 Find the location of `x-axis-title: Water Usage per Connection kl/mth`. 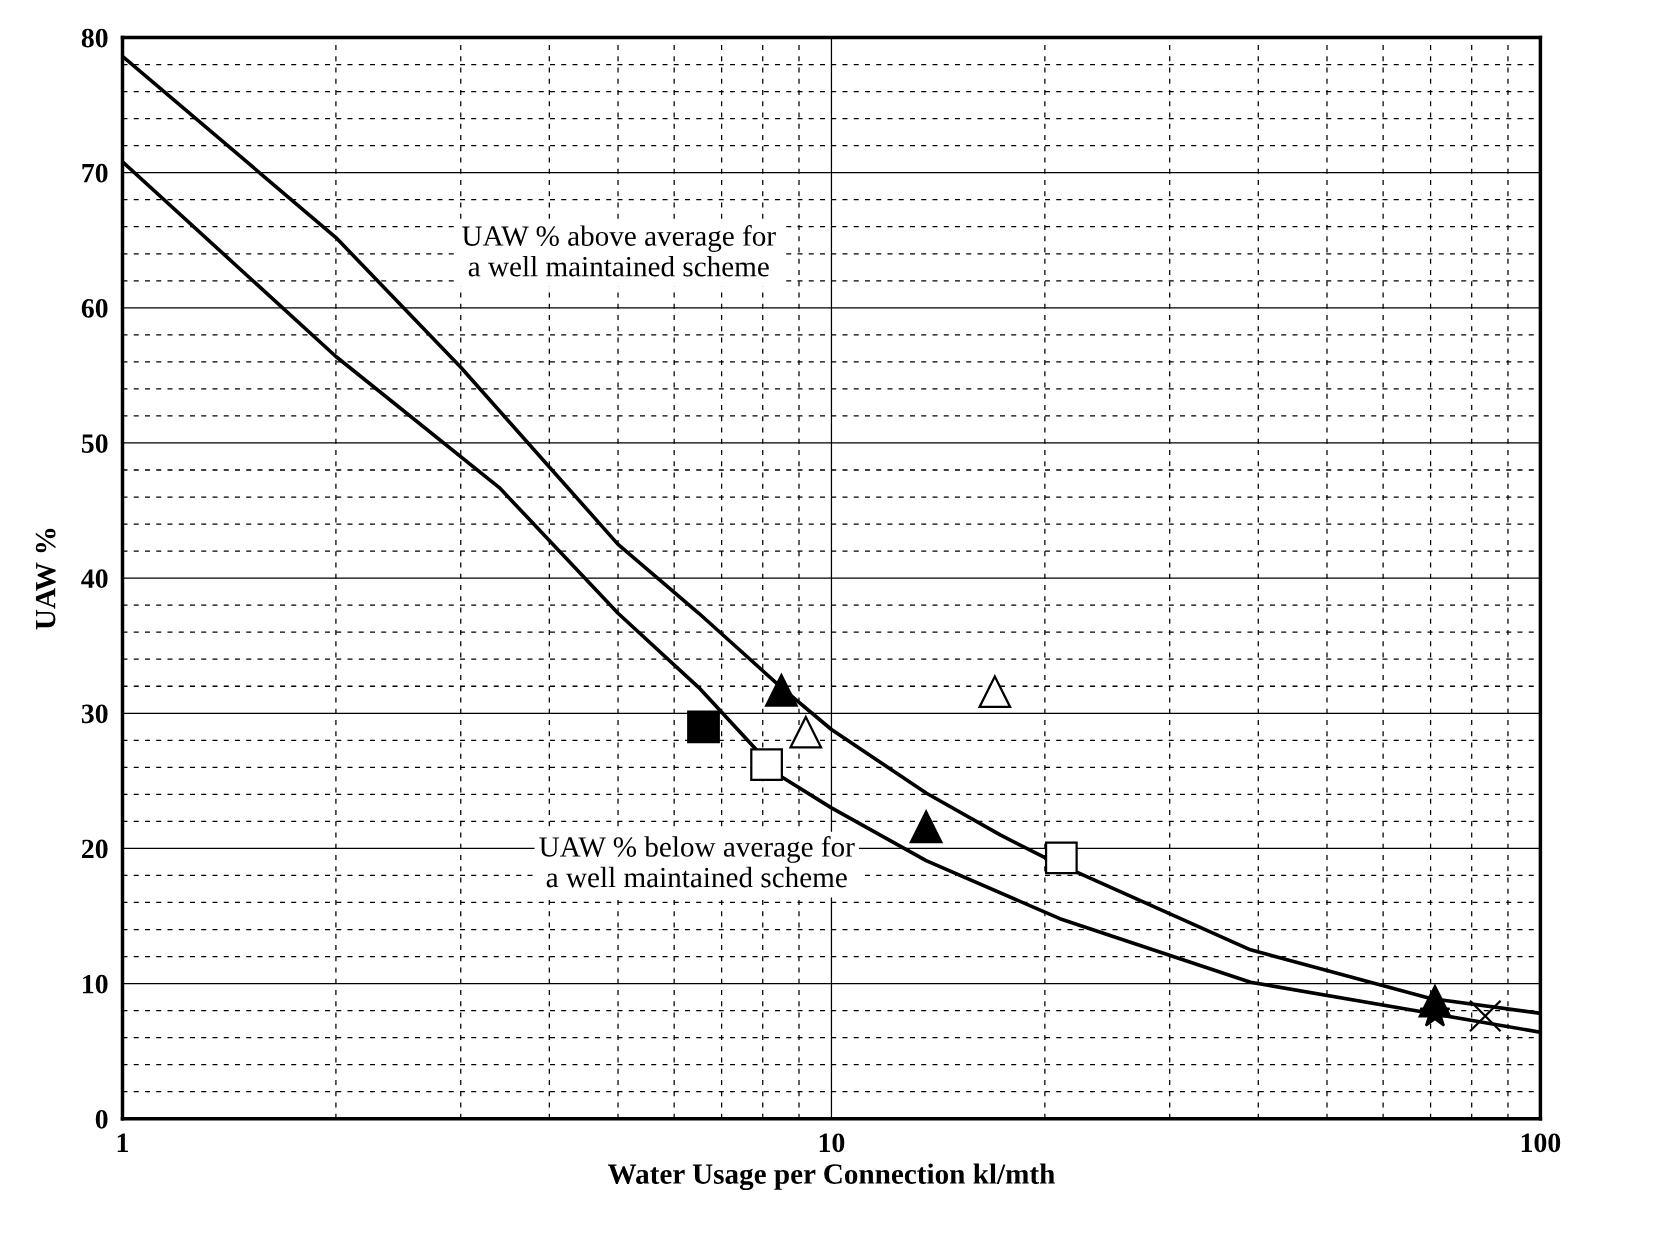

x-axis-title: Water Usage per Connection kl/mth is located at coordinates (831, 1177).